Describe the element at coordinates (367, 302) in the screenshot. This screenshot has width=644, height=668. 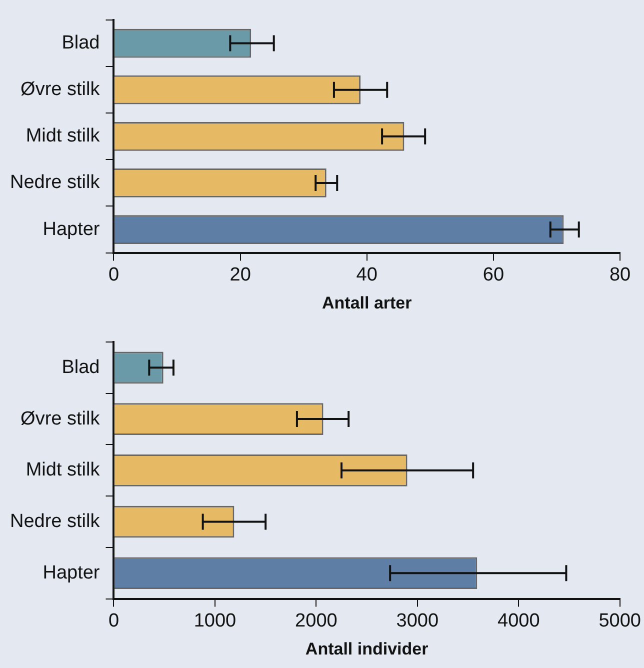
I see `x-axis-title: Antall arter` at that location.